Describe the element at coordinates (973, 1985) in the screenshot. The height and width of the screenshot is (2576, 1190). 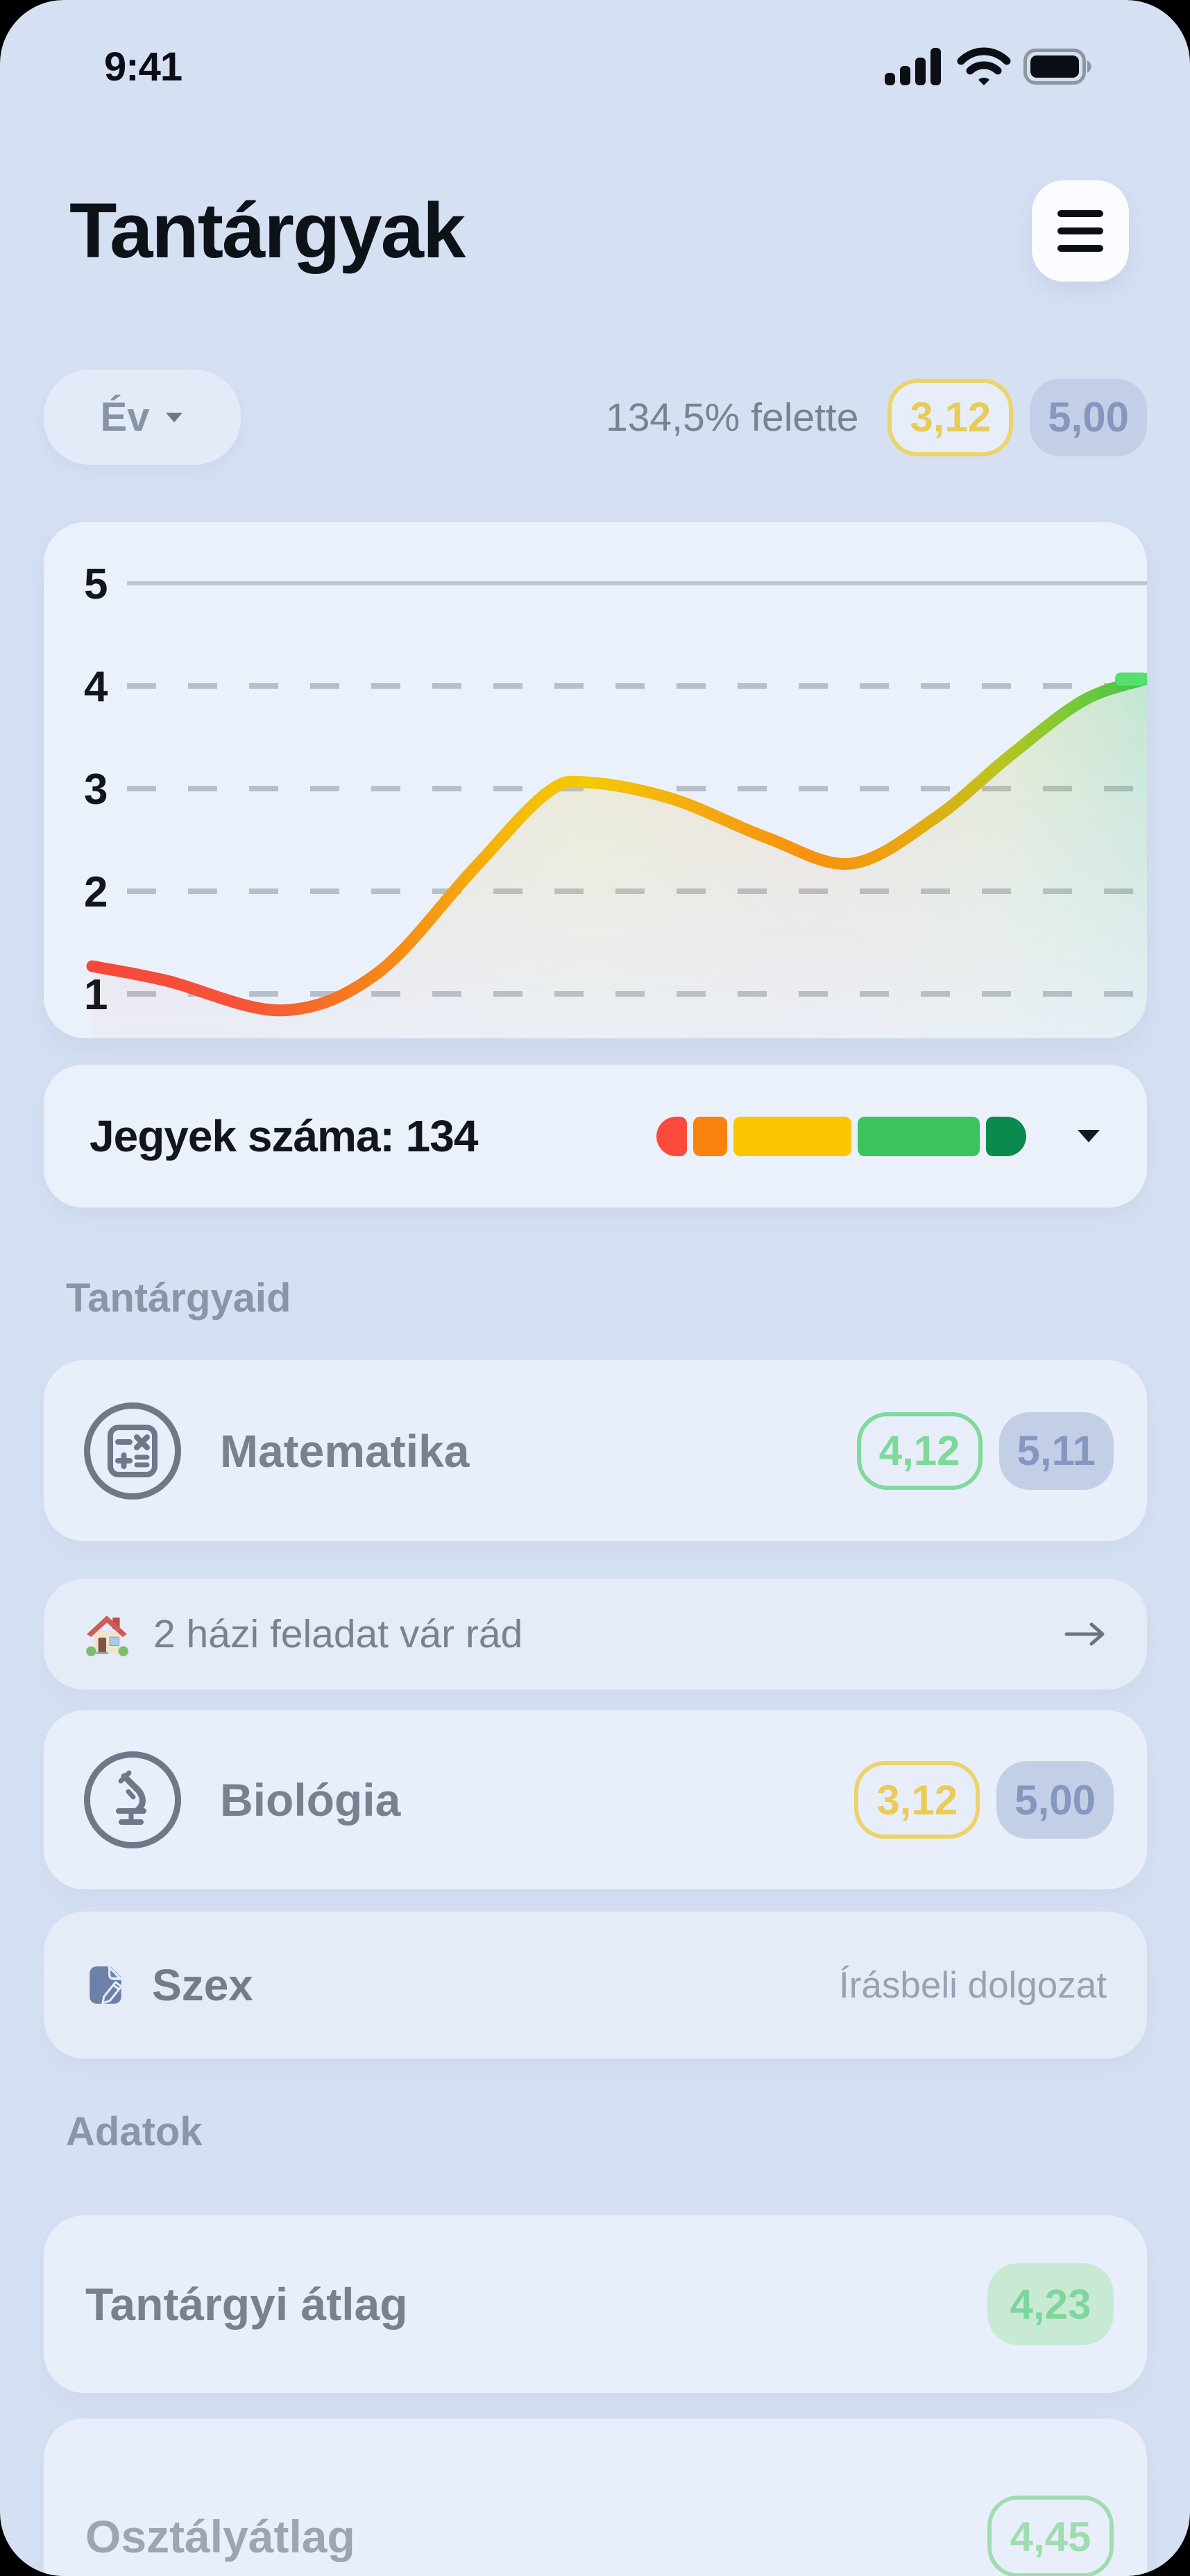
I see `exam-type-label: Írásbeli dolgozat` at that location.